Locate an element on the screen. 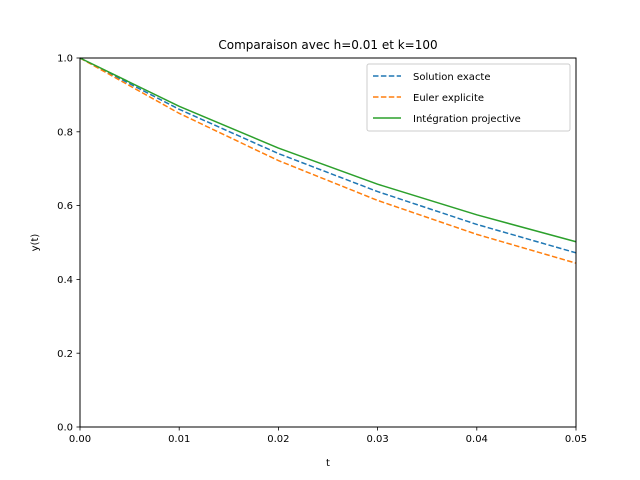  x-tick-label: 0.00 is located at coordinates (80, 439).